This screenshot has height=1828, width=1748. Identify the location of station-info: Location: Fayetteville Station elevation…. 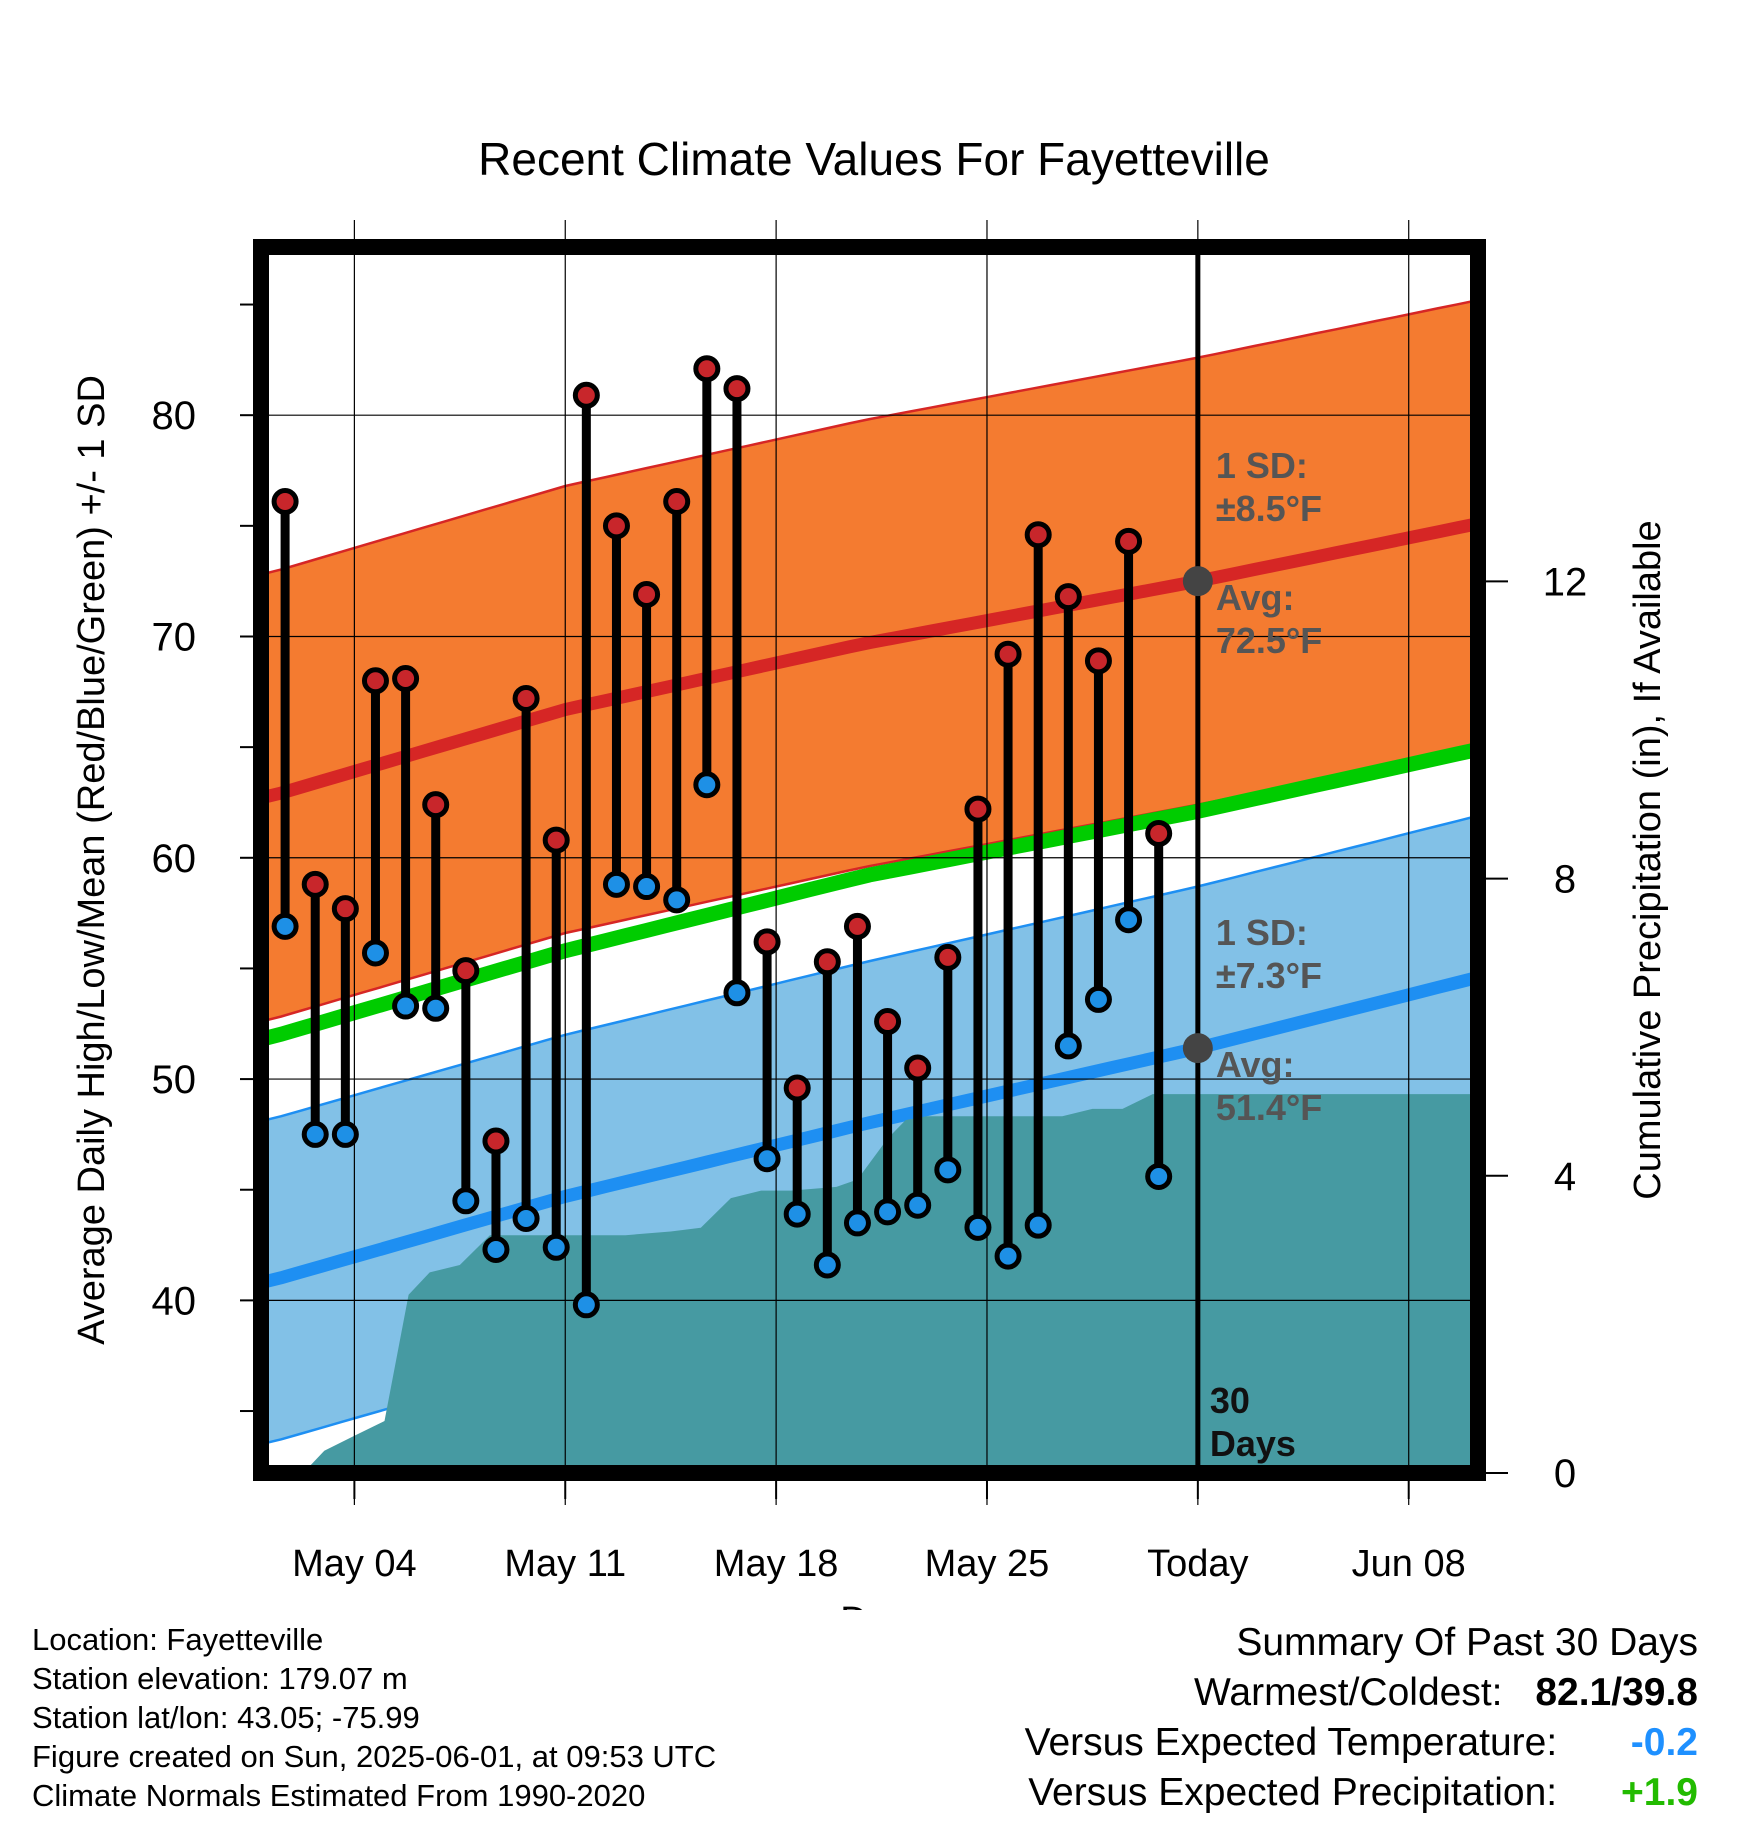
(374, 1717).